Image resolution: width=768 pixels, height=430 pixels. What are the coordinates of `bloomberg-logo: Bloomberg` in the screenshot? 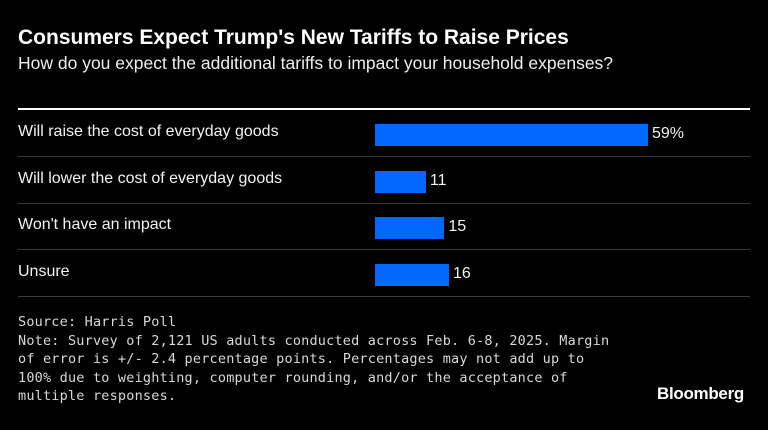 It's located at (700, 393).